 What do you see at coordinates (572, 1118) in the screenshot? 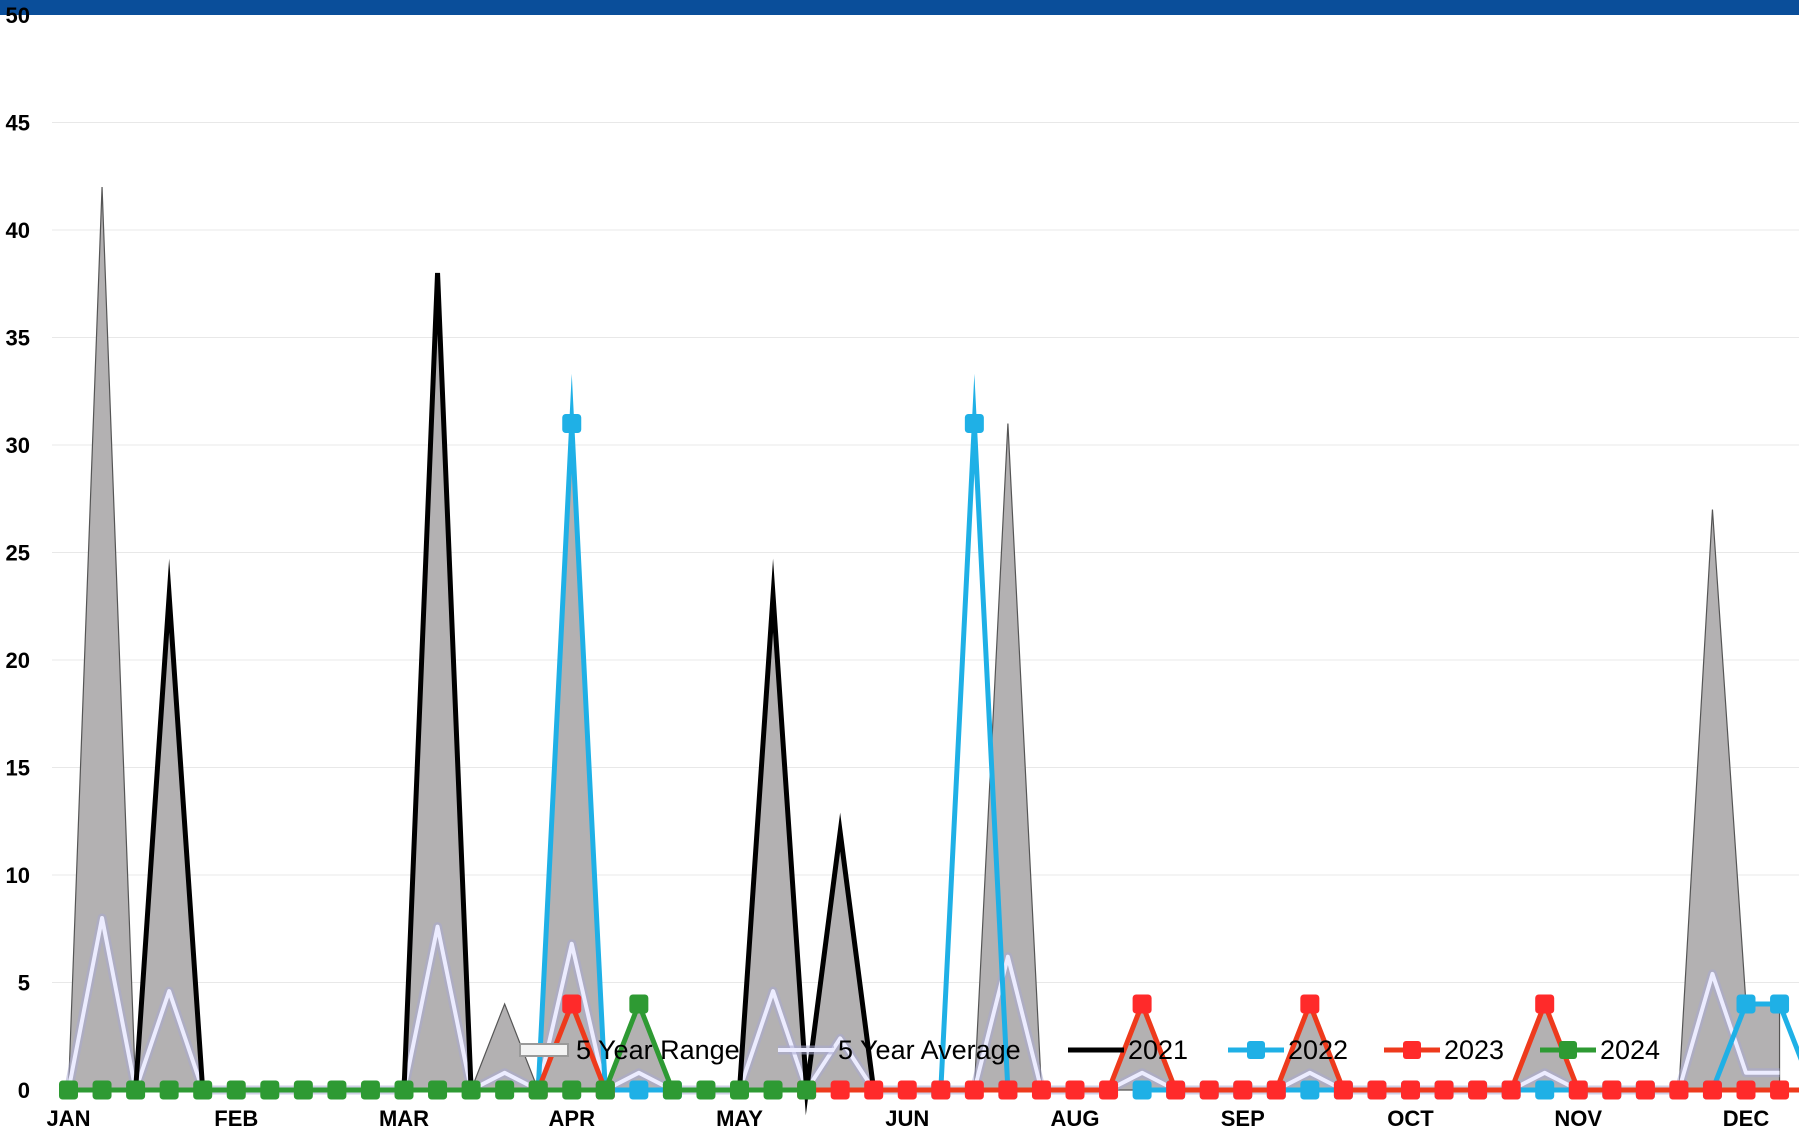
I see `x-tick-label: APR` at bounding box center [572, 1118].